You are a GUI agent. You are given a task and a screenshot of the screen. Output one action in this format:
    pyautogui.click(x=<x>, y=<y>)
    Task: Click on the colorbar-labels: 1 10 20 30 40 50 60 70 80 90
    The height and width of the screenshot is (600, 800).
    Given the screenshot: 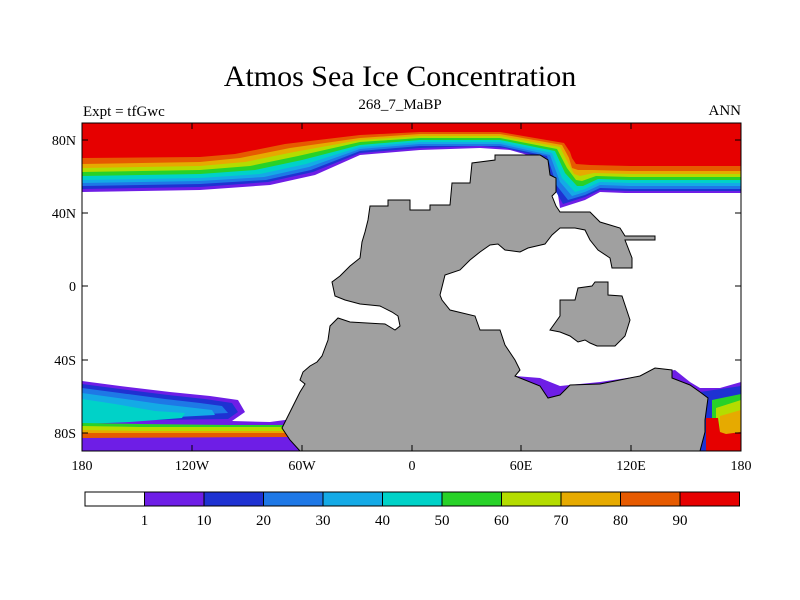 What is the action you would take?
    pyautogui.click(x=414, y=521)
    